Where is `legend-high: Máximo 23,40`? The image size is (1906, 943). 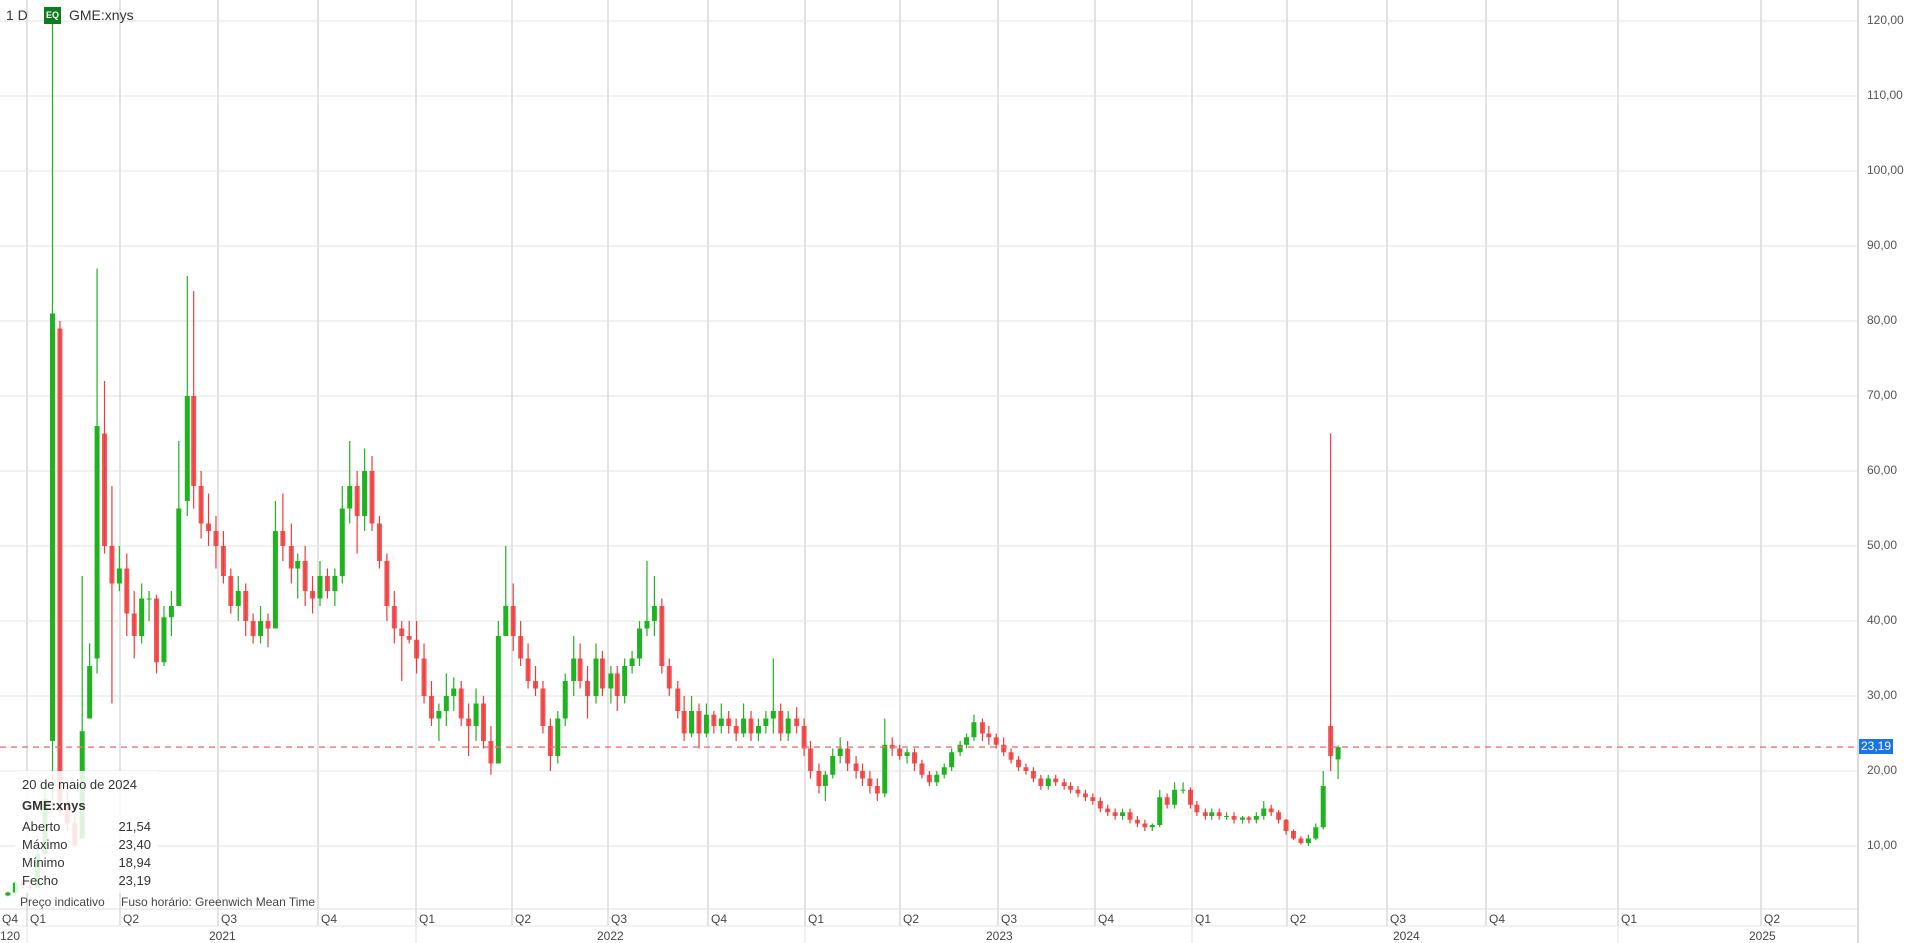
legend-high: Máximo 23,40 is located at coordinates (86, 846).